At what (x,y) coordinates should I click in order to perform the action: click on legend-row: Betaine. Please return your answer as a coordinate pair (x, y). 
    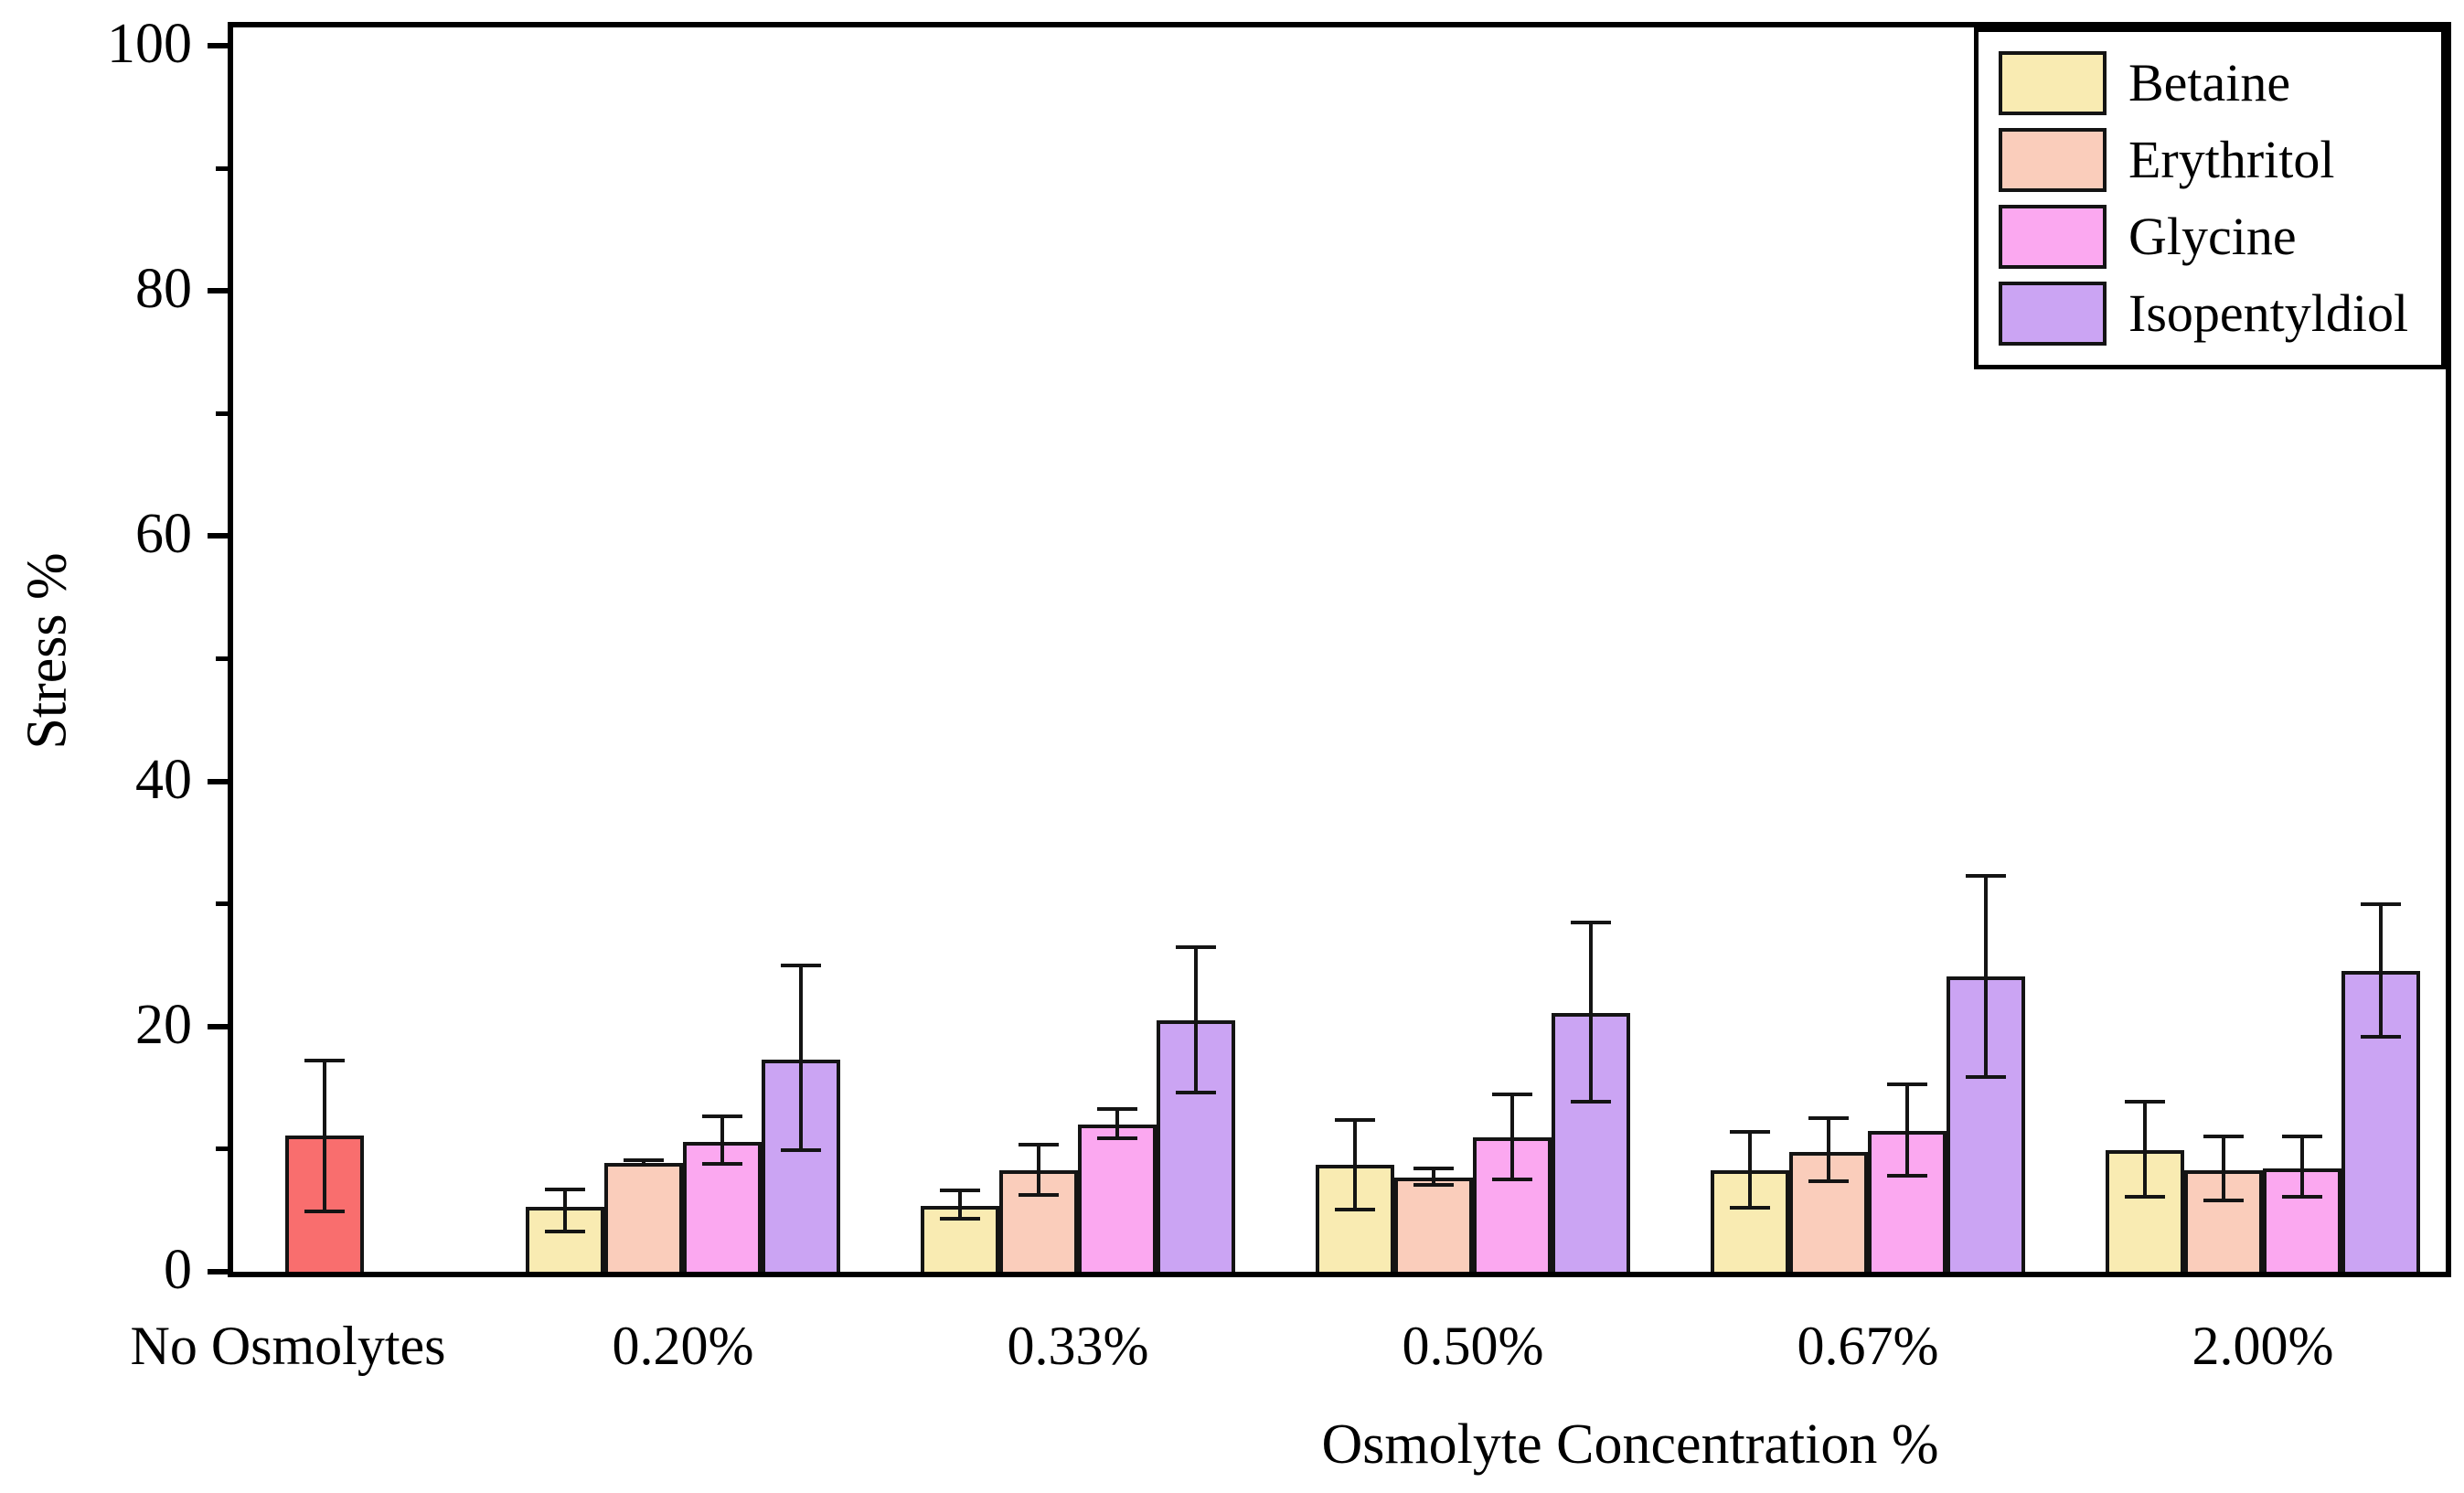
    Looking at the image, I should click on (2220, 83).